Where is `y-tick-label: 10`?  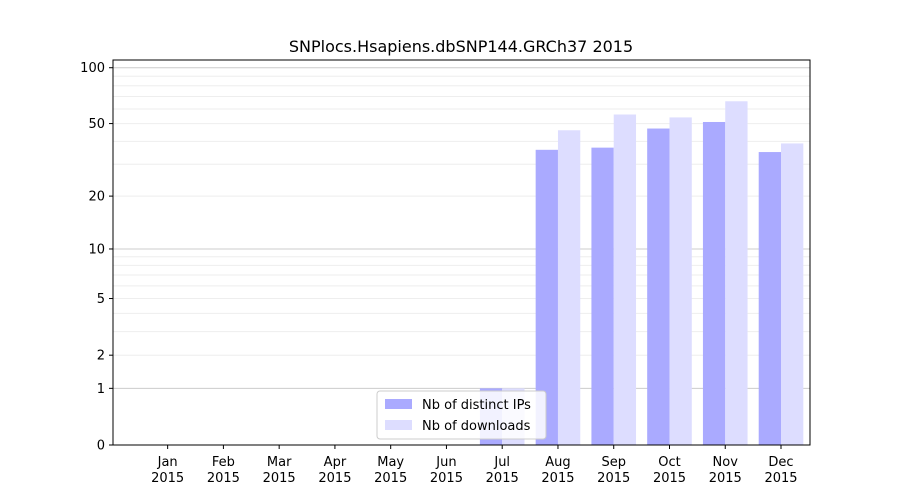
y-tick-label: 10 is located at coordinates (96, 249).